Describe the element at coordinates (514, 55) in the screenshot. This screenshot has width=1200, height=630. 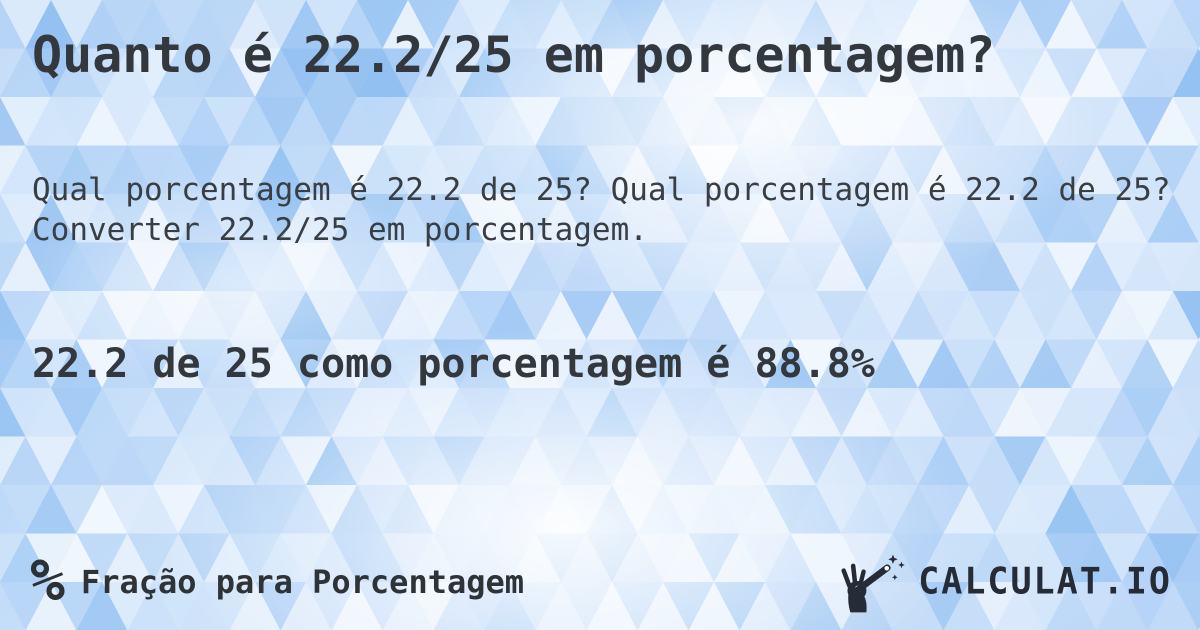
I see `page-title: Quanto é 22.2/25 em porcentagem?` at that location.